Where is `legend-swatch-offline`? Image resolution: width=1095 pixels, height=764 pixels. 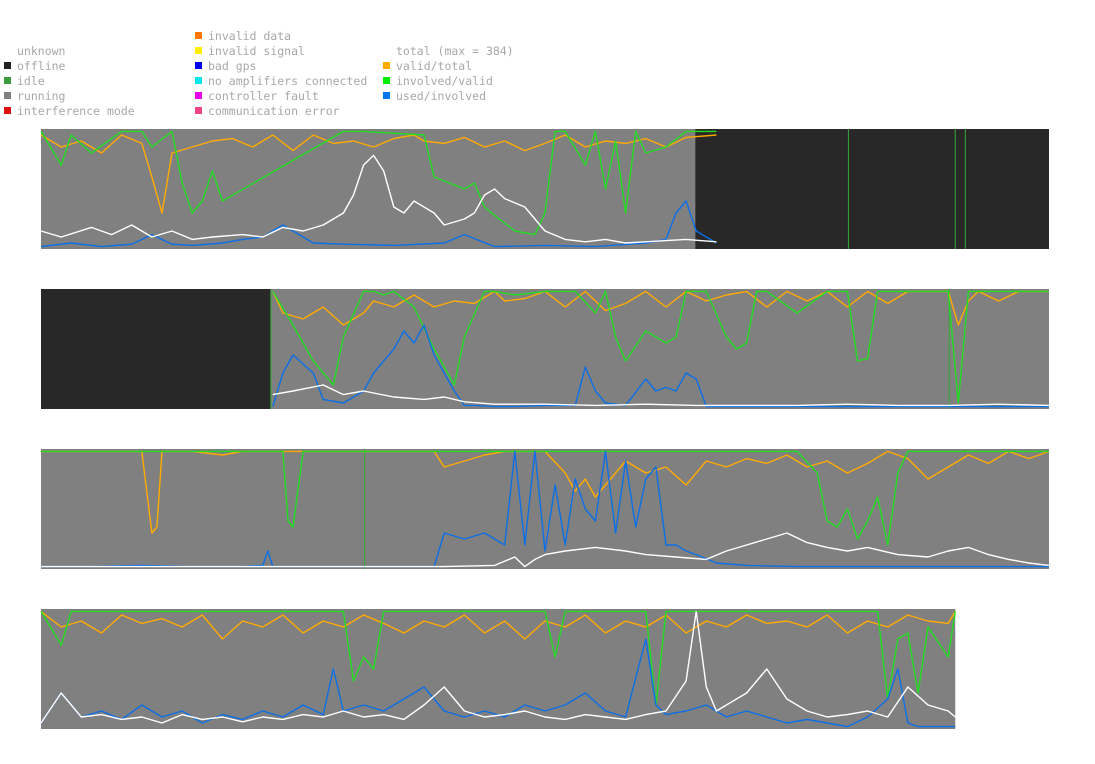 legend-swatch-offline is located at coordinates (7, 65).